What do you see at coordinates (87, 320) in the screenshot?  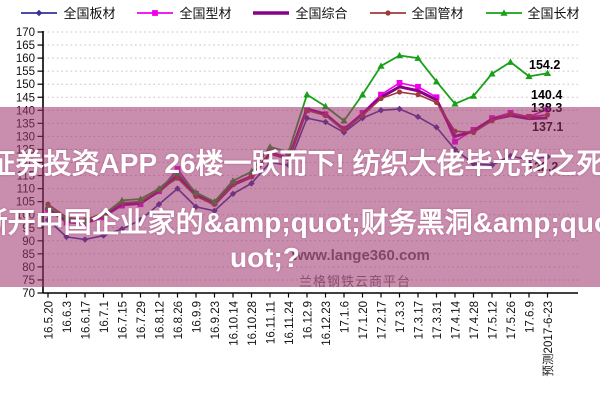 I see `x-axis-label: 16.6.17` at bounding box center [87, 320].